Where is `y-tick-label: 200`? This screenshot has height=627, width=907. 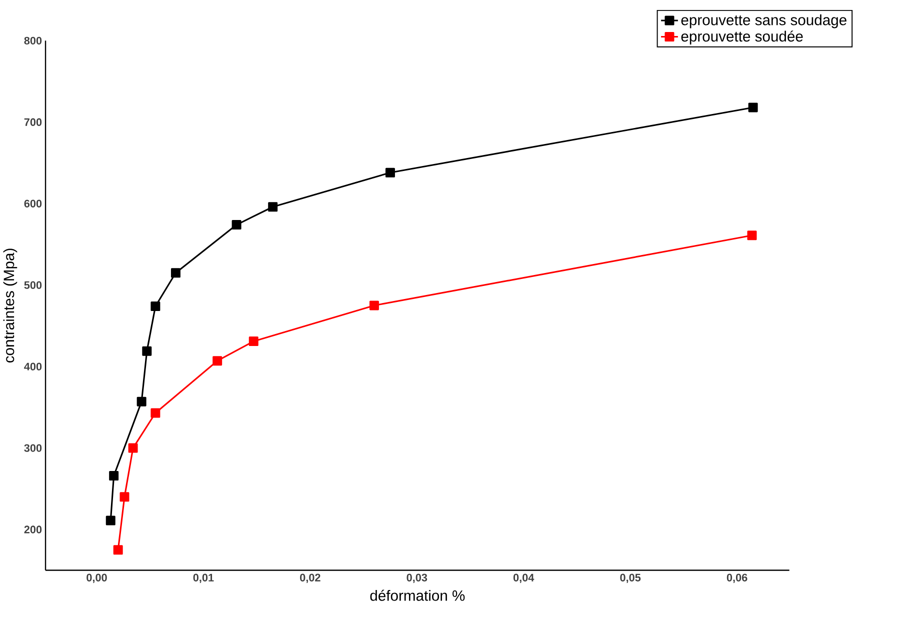
y-tick-label: 200 is located at coordinates (33, 530).